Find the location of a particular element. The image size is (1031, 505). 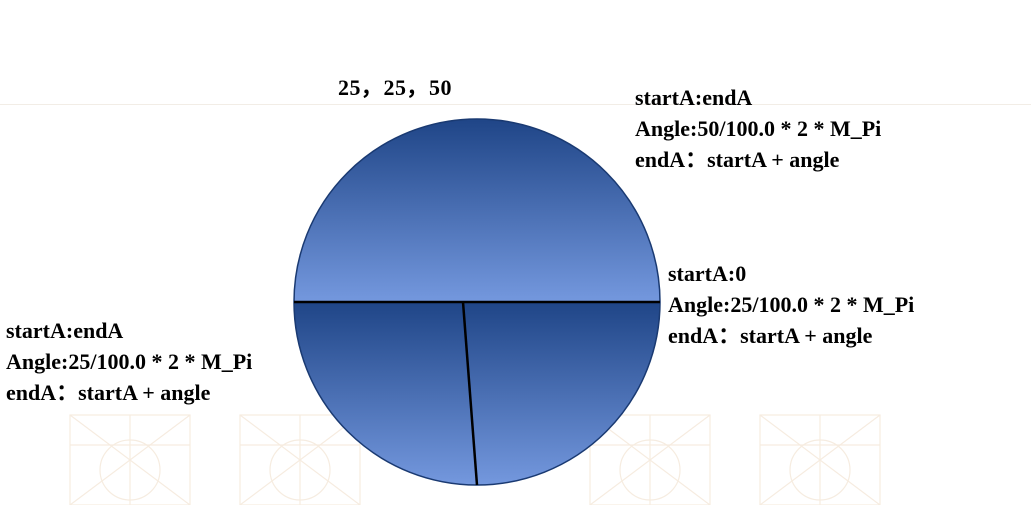

background-watermark-pattern is located at coordinates (475, 459).